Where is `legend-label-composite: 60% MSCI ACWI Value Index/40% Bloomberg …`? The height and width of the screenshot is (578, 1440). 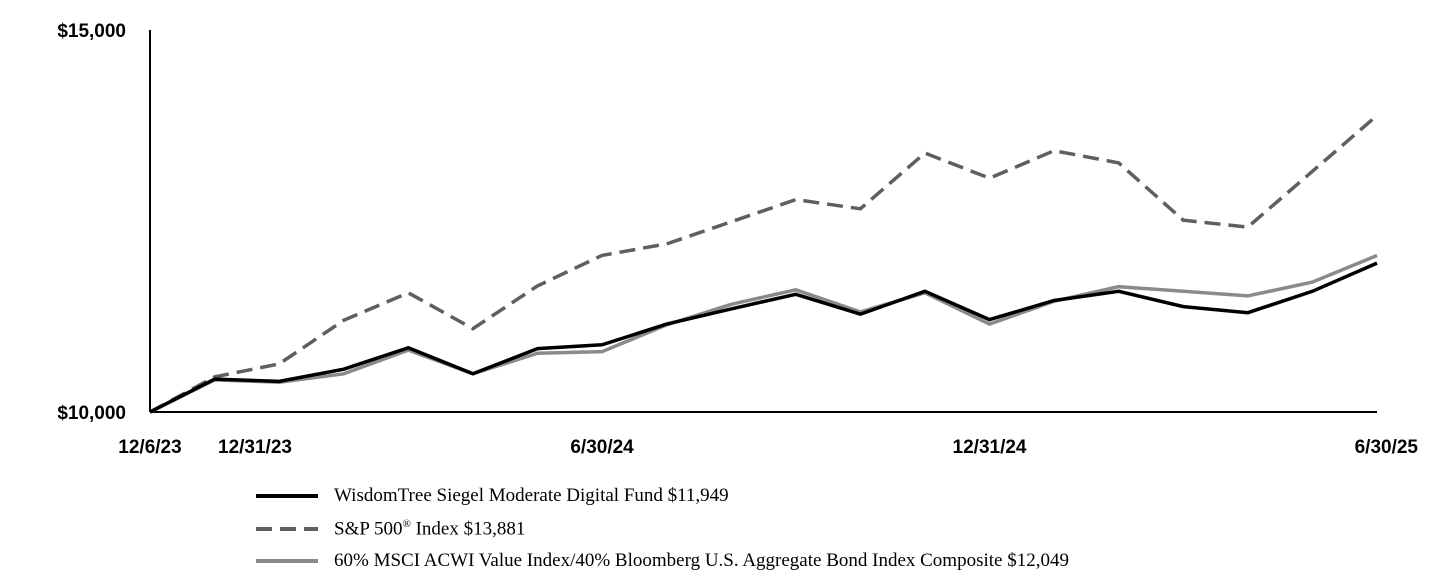
legend-label-composite: 60% MSCI ACWI Value Index/40% Bloomberg … is located at coordinates (701, 561).